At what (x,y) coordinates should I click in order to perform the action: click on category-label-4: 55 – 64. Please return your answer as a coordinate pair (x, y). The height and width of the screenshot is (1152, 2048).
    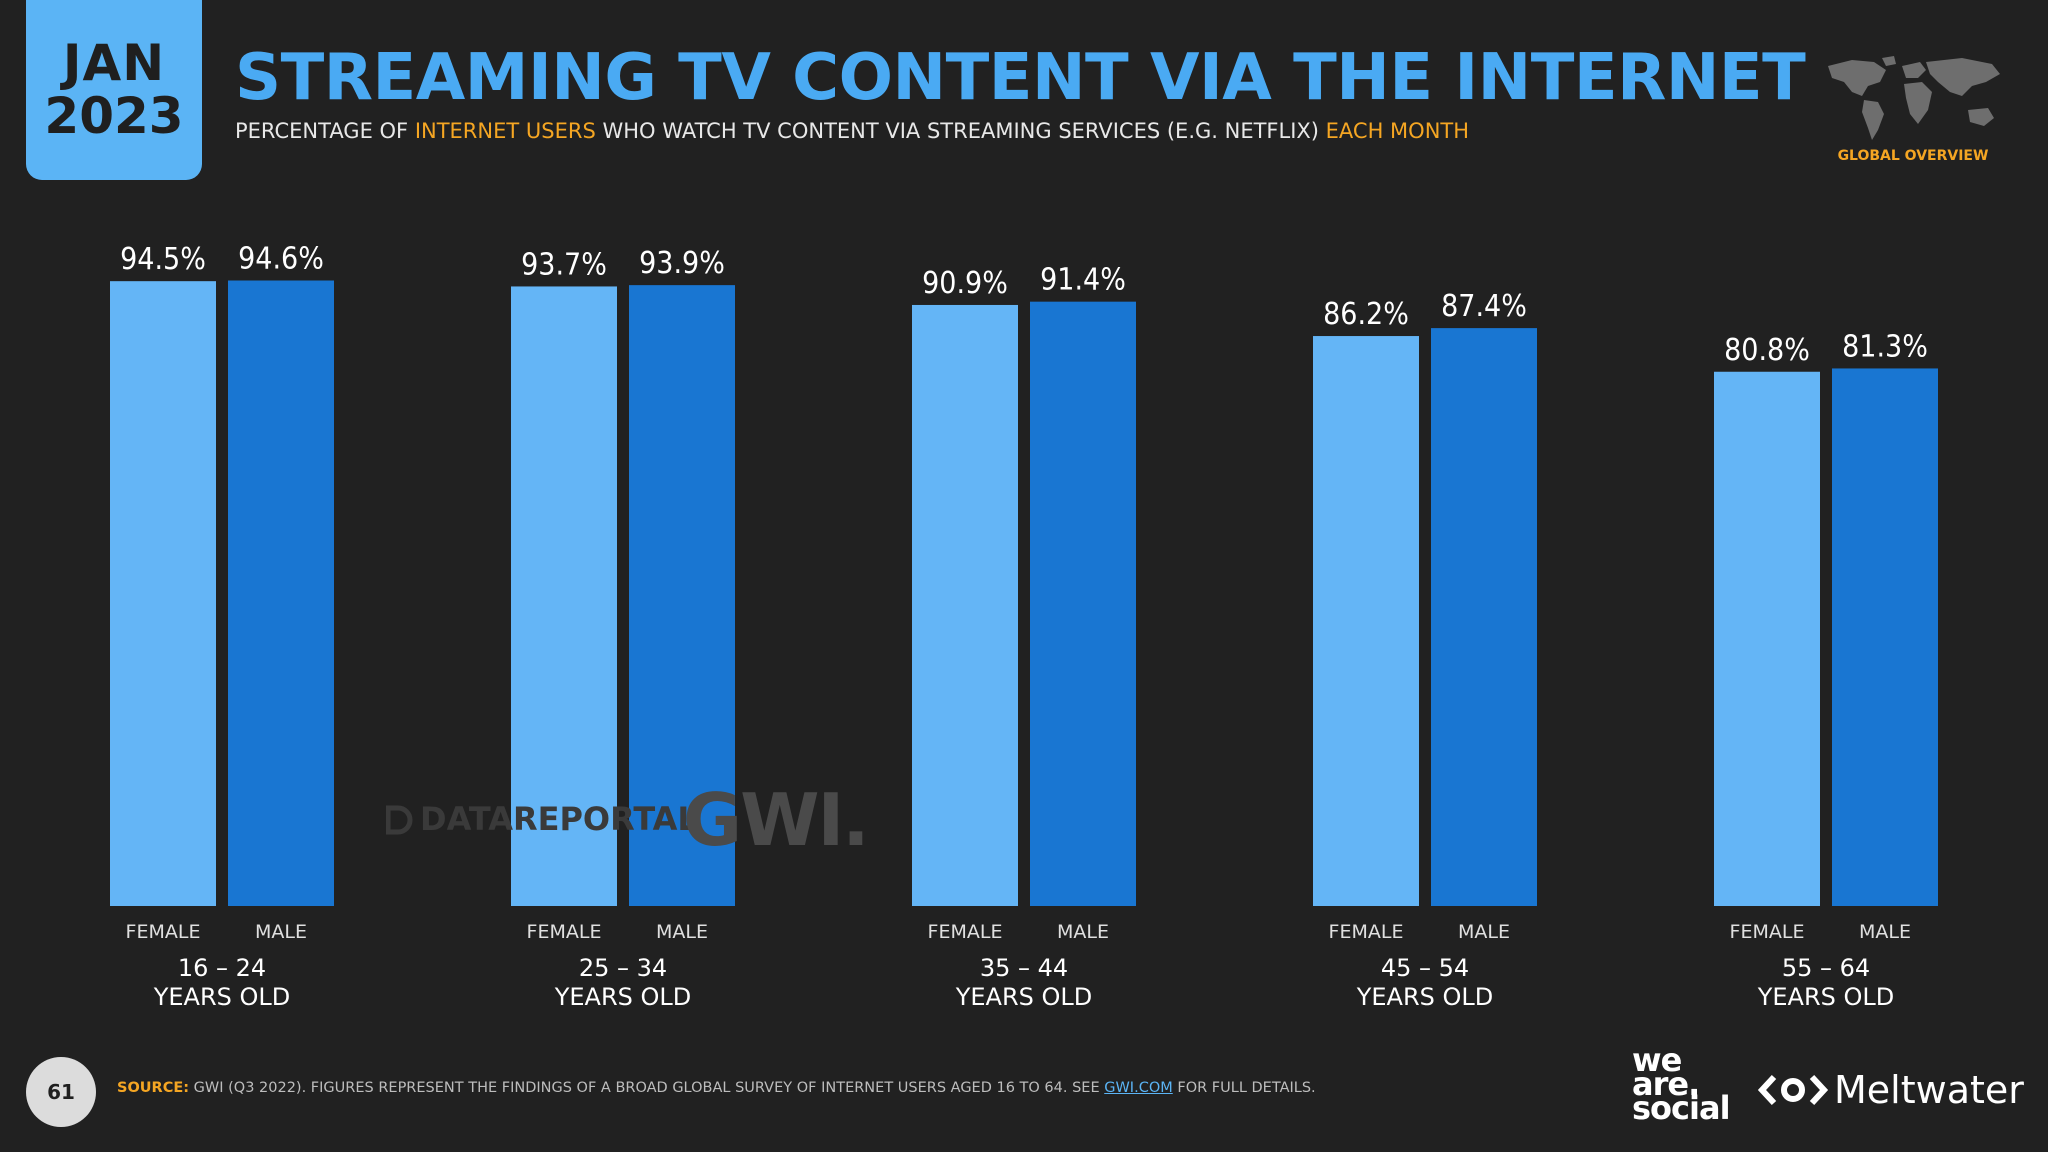
    Looking at the image, I should click on (1826, 968).